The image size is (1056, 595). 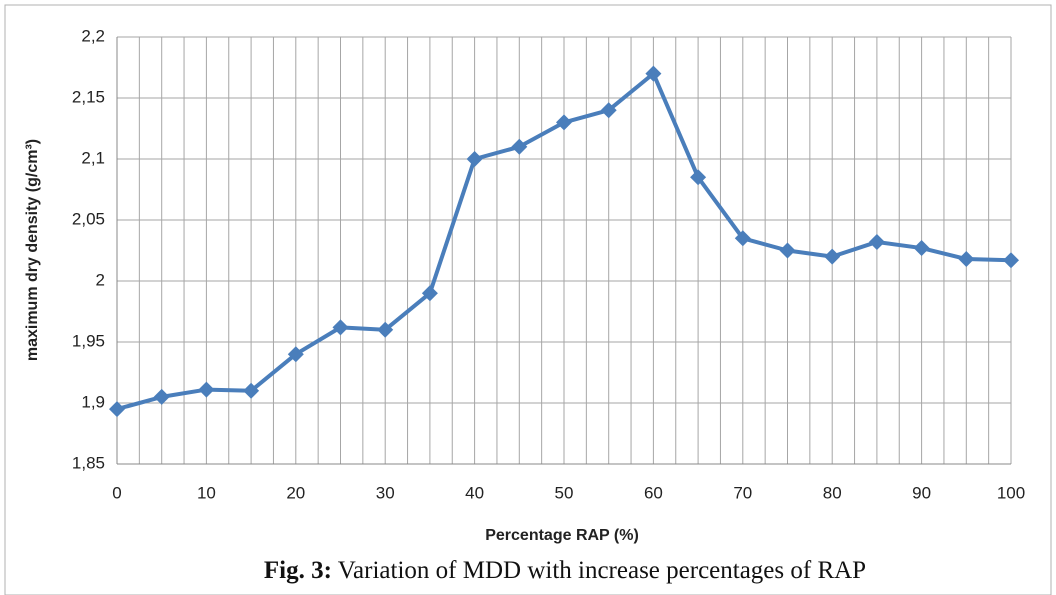 What do you see at coordinates (1011, 492) in the screenshot?
I see `x-tick-label: 100` at bounding box center [1011, 492].